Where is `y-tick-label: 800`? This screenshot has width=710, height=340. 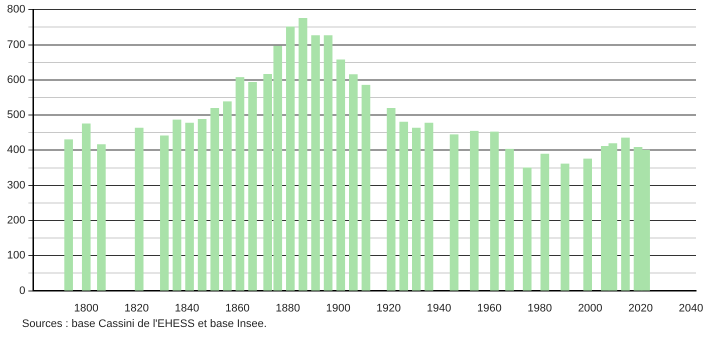 y-tick-label: 800 is located at coordinates (16, 10).